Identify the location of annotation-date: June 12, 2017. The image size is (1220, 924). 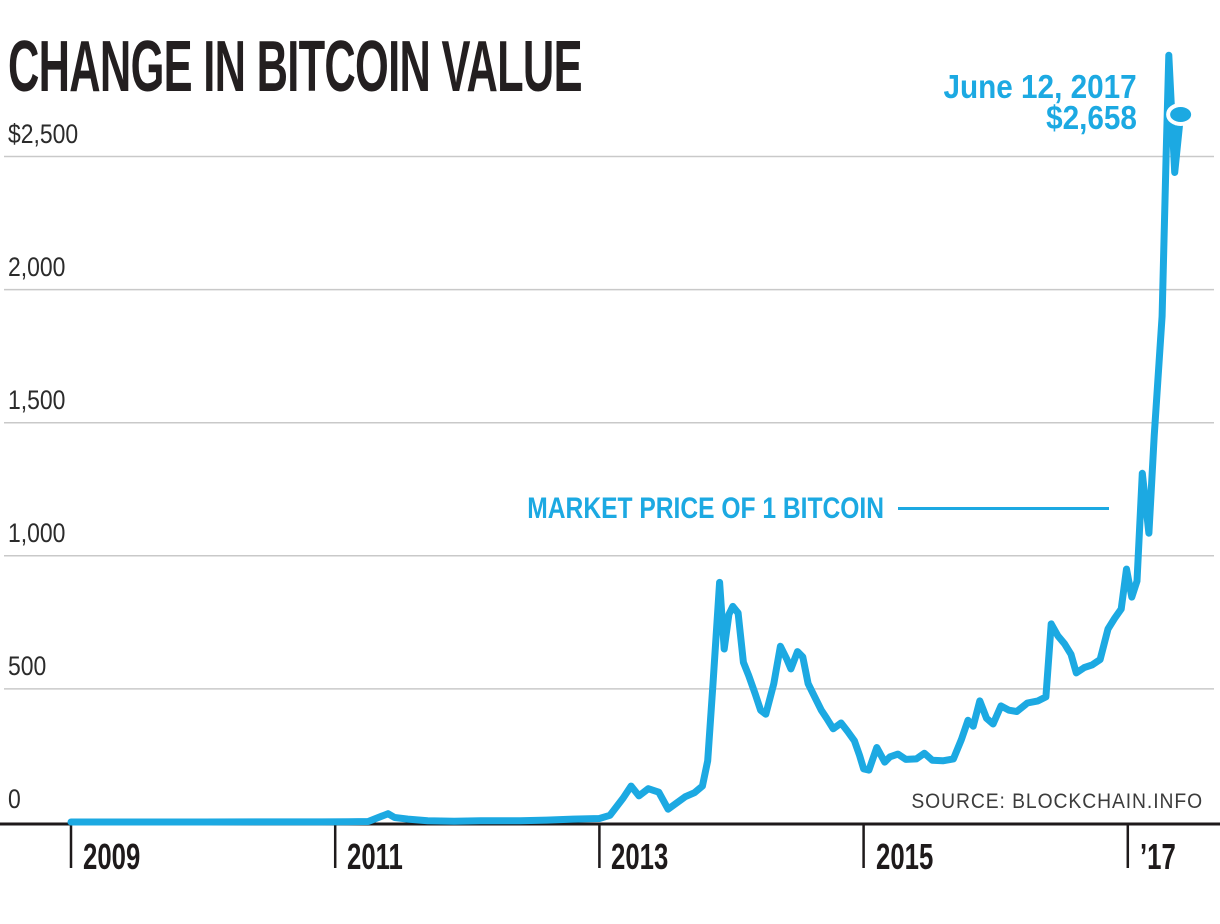
(1040, 86).